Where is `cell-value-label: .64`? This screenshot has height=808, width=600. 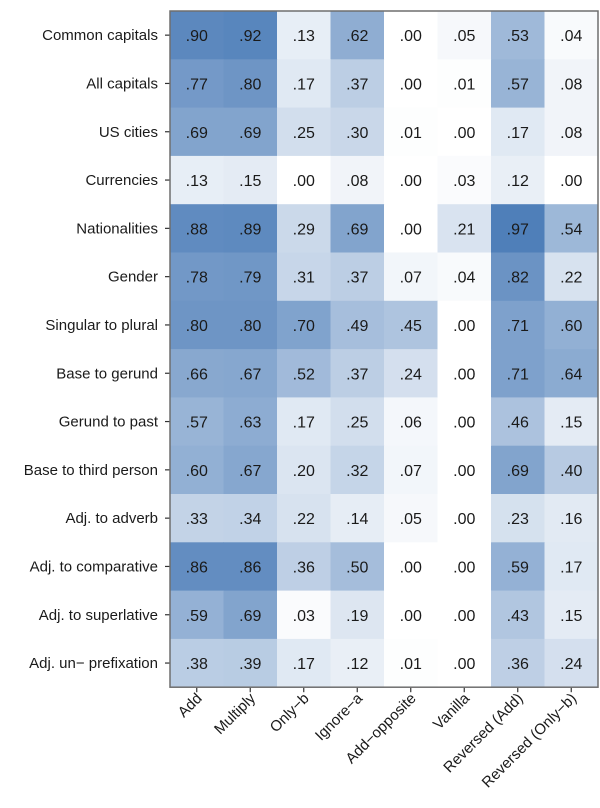 cell-value-label: .64 is located at coordinates (571, 374).